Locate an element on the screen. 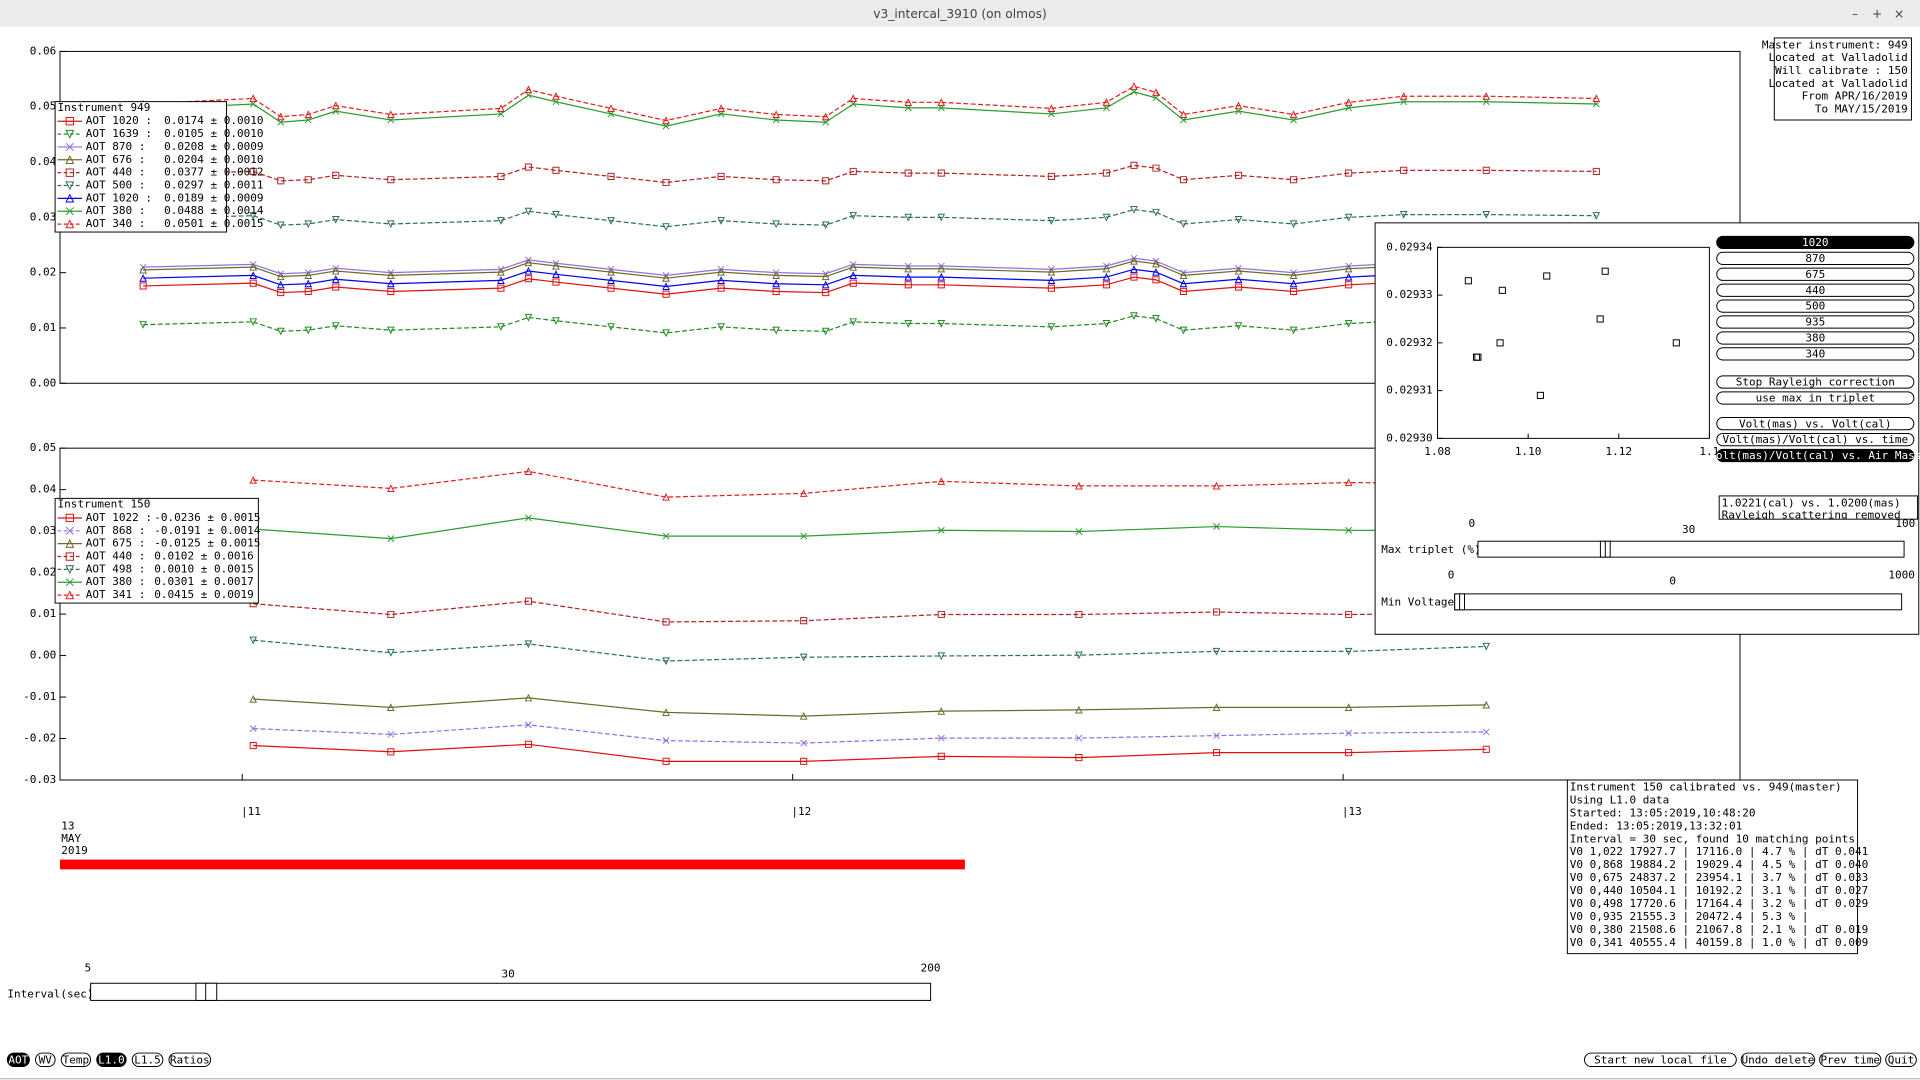  button: WV is located at coordinates (45, 1060).